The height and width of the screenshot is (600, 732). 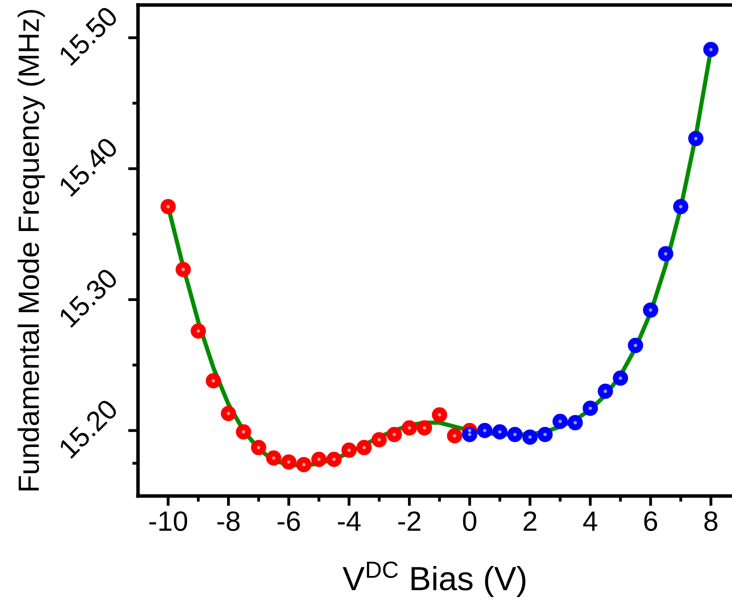 I want to click on x-tick-label: 6, so click(x=651, y=521).